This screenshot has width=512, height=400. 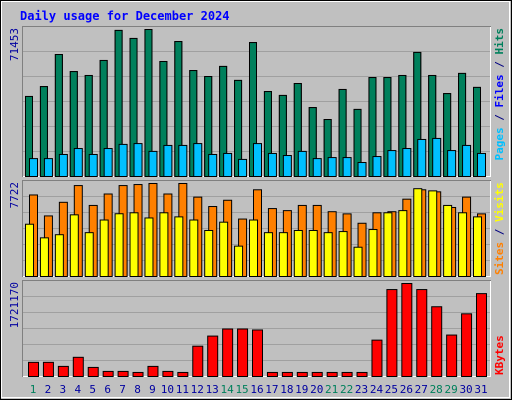 What do you see at coordinates (14, 305) in the screenshot?
I see `y-tick-label: 1721170` at bounding box center [14, 305].